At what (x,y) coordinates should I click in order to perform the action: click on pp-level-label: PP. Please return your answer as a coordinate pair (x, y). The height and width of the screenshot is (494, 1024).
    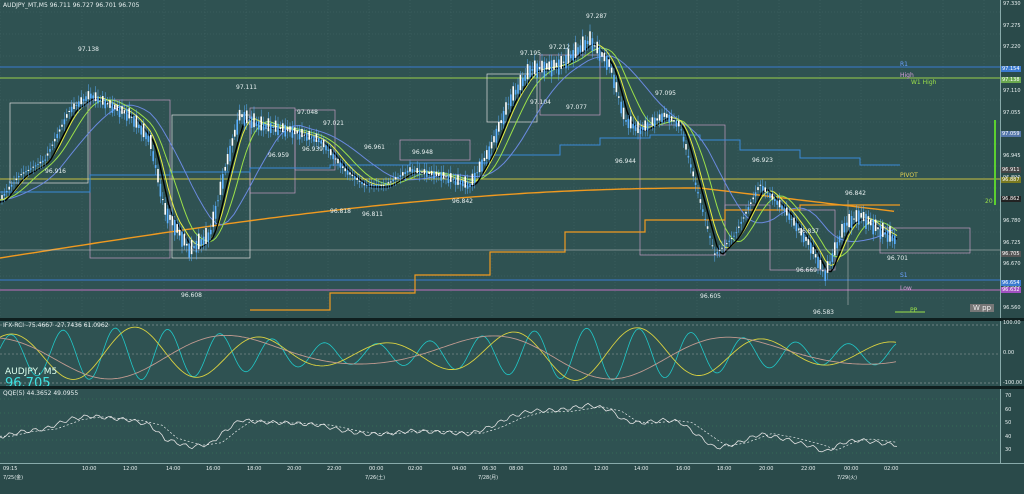
    Looking at the image, I should click on (914, 310).